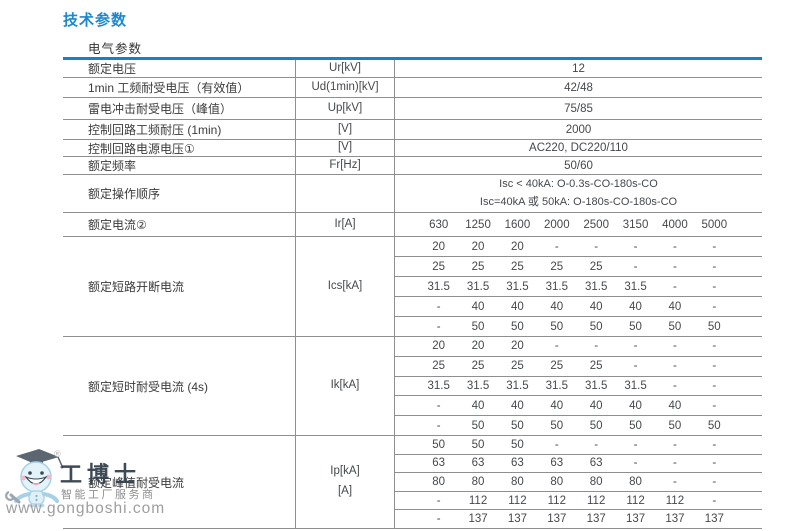 Image resolution: width=800 pixels, height=531 pixels. I want to click on table-row: 1min 工频耐受电压（有效值） Ud(1min)[kV] 42/48, so click(412, 88).